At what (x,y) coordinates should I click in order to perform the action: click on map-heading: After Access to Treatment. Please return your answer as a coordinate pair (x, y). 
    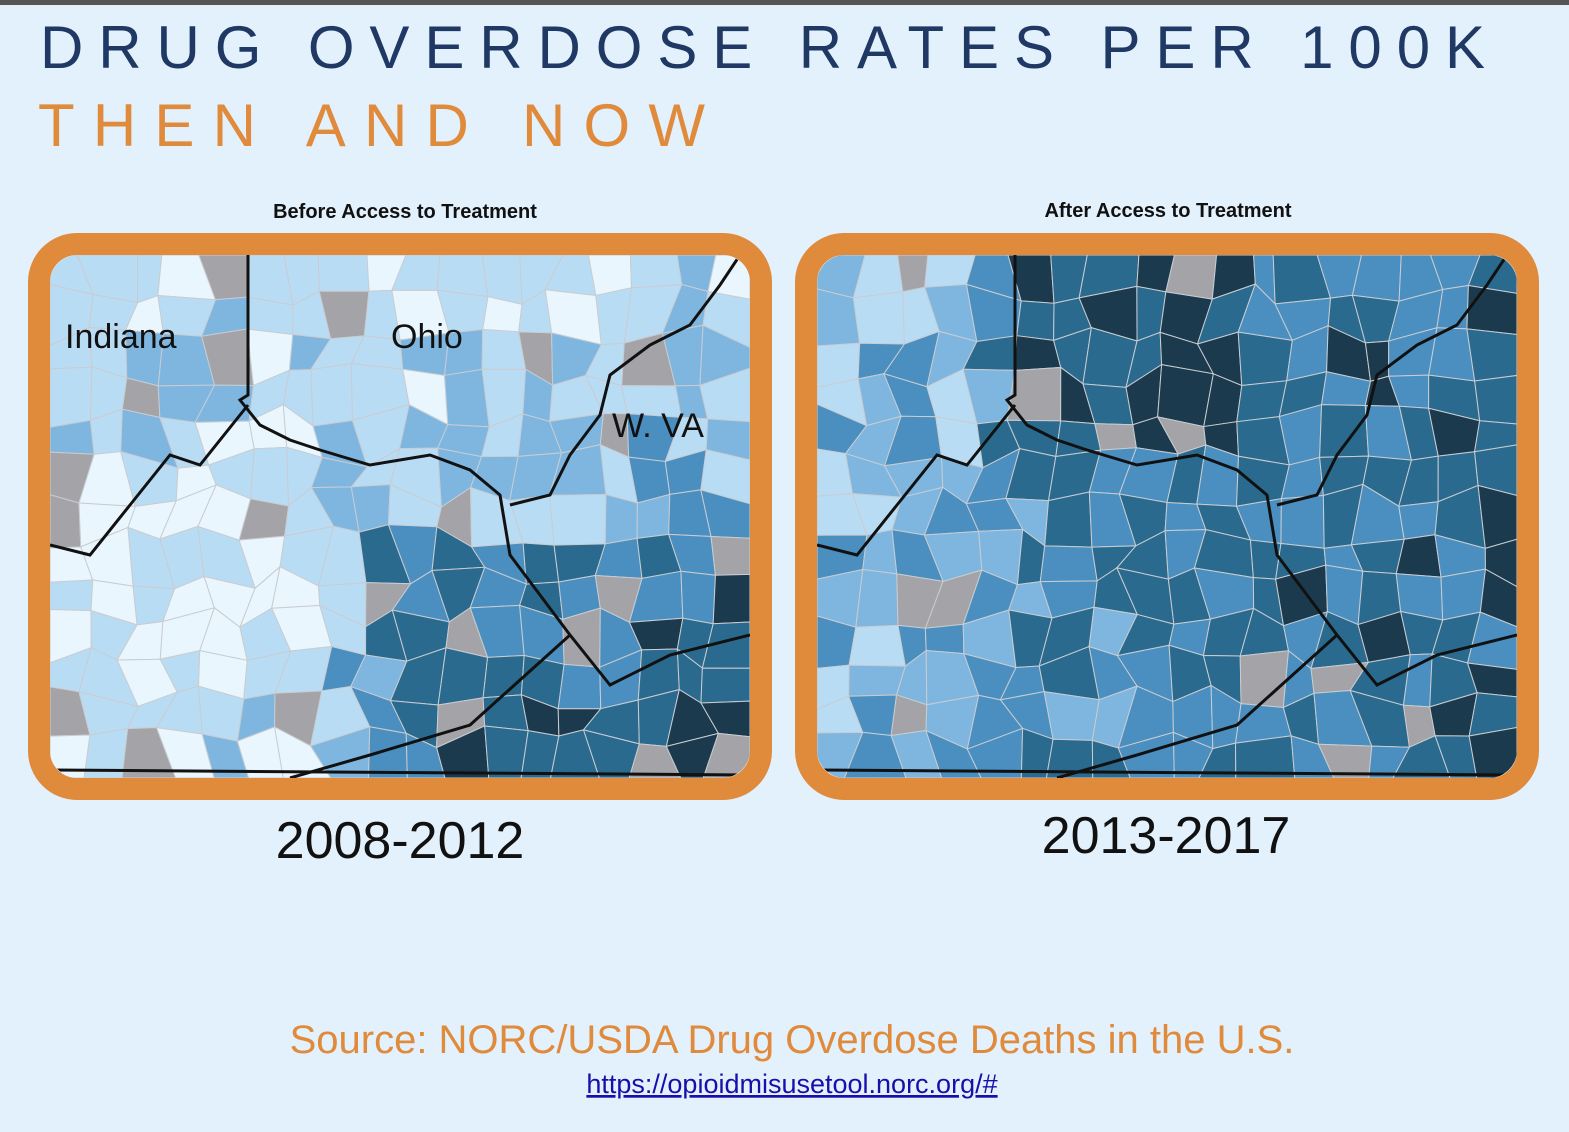
    Looking at the image, I should click on (1167, 211).